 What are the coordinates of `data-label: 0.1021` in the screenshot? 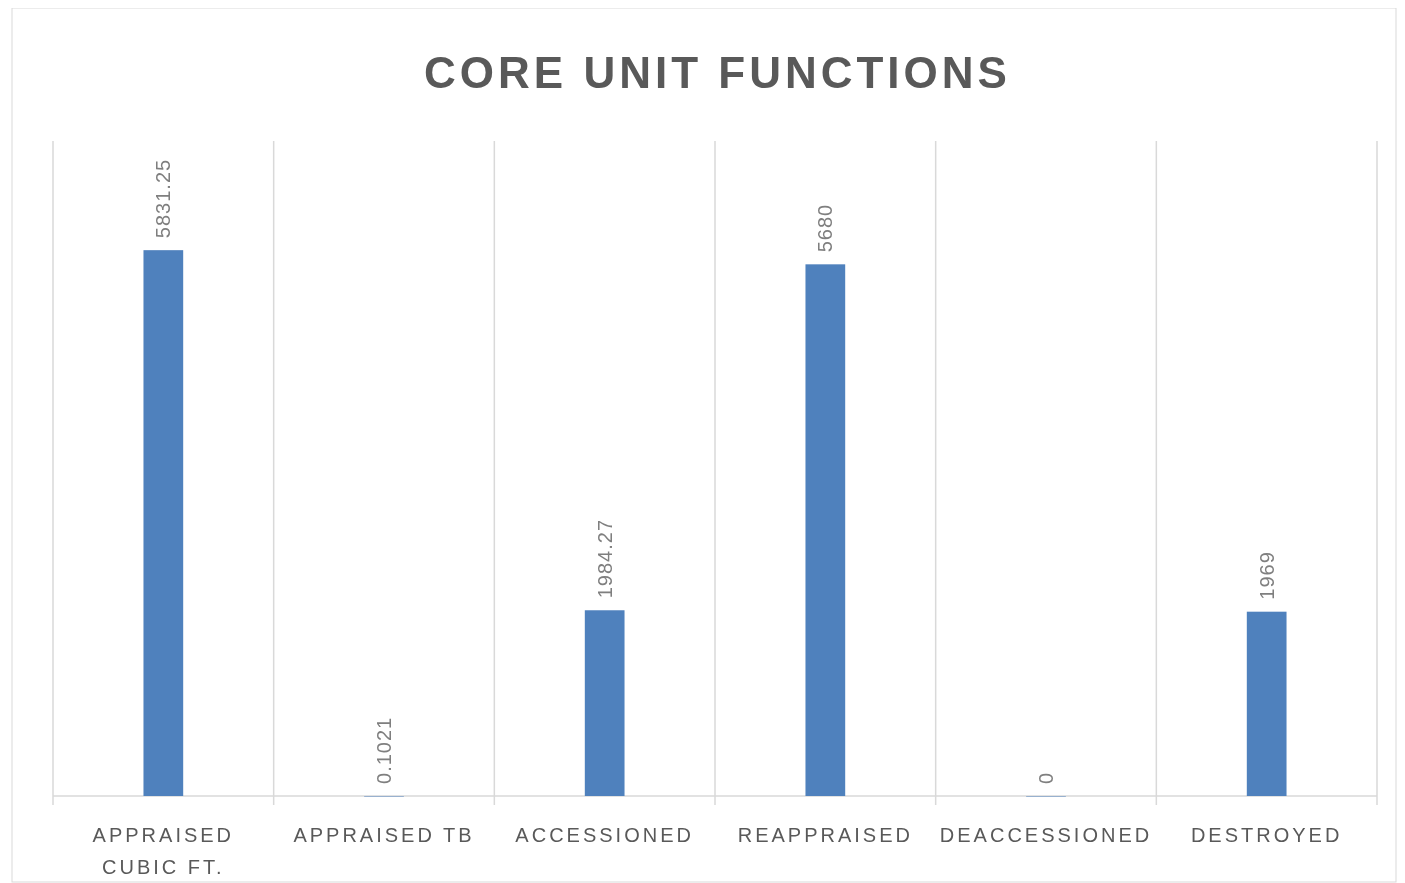 It's located at (384, 750).